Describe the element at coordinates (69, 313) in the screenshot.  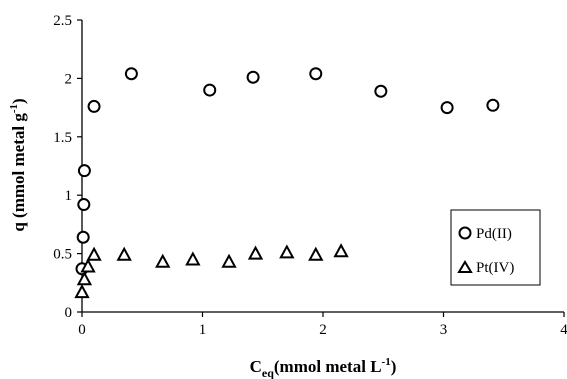
I see `y-tick-label: 0` at that location.